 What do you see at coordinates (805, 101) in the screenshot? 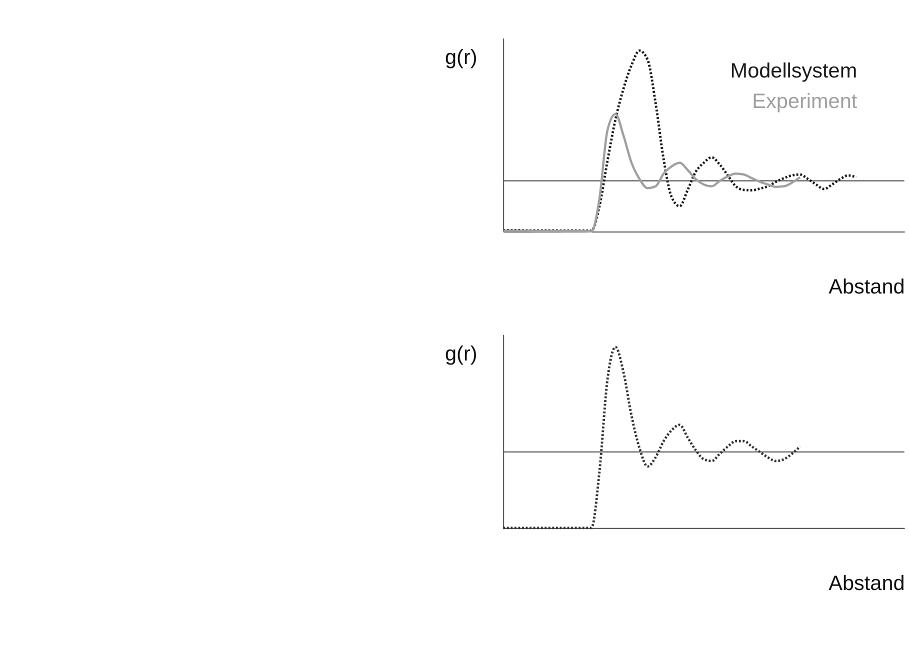
I see `text: Experiment` at bounding box center [805, 101].